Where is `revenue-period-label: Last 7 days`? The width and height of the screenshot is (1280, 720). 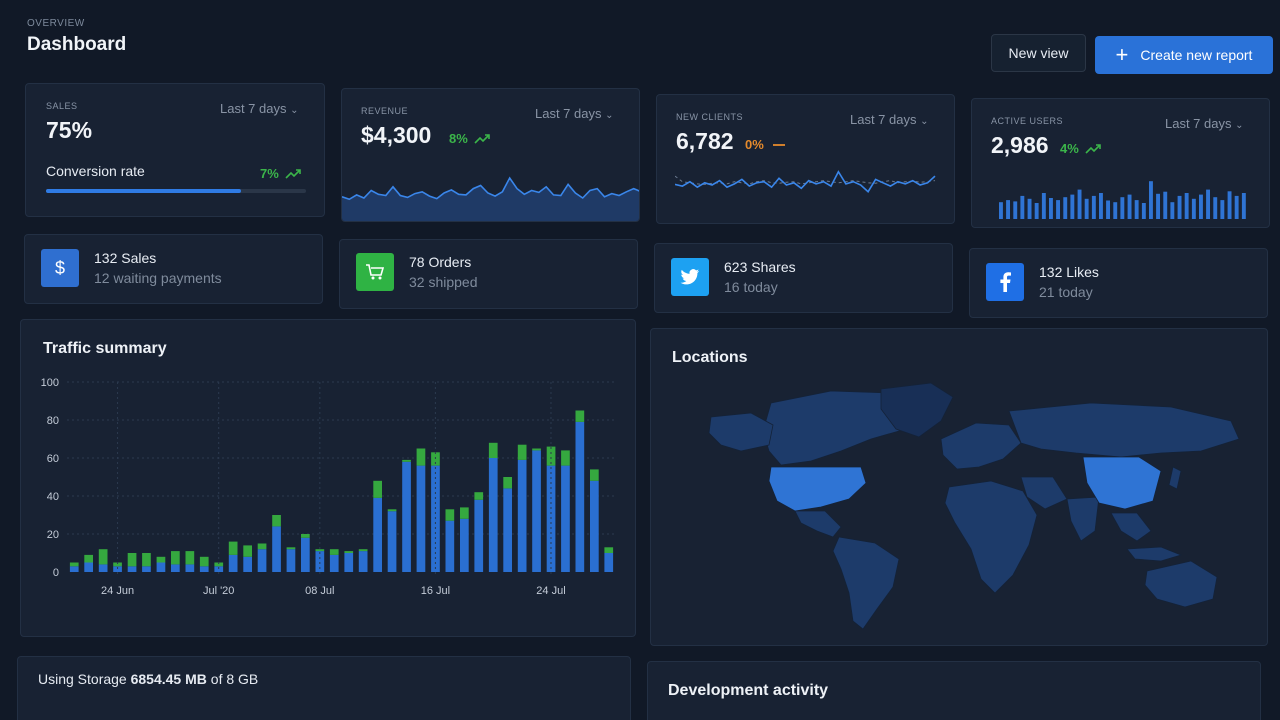
revenue-period-label: Last 7 days is located at coordinates (568, 113).